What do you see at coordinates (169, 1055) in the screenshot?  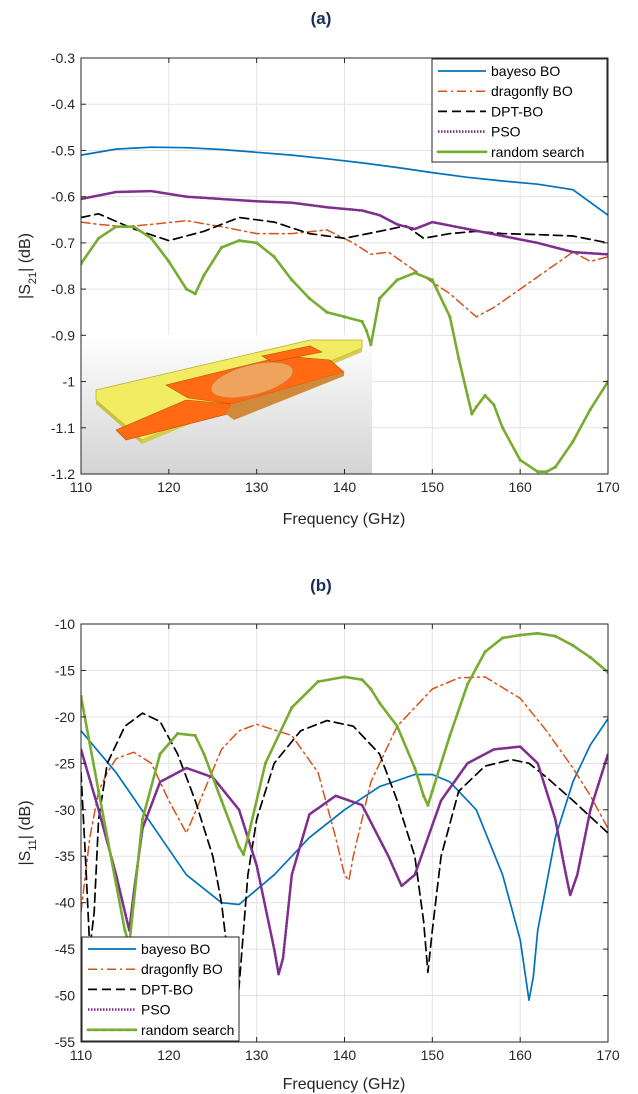 I see `x-tick-label-b: 120` at bounding box center [169, 1055].